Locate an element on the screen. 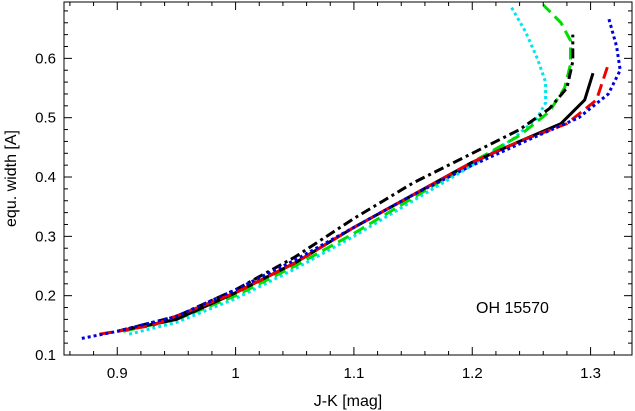 The width and height of the screenshot is (635, 411). y-tick-label: 0.3 is located at coordinates (45, 236).